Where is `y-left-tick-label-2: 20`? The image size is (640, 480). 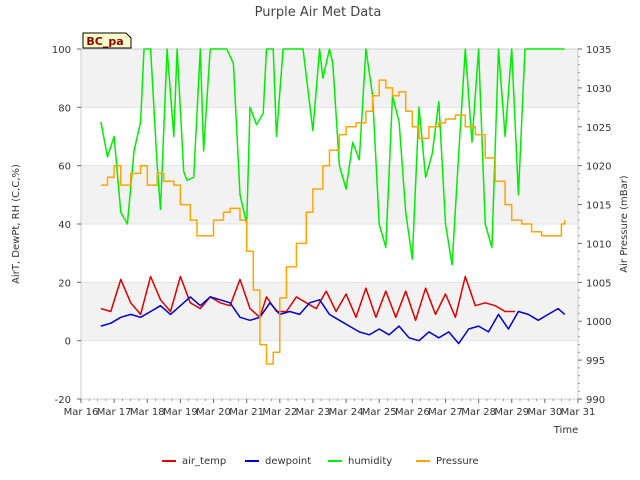
y-left-tick-label-2: 20 is located at coordinates (64, 283).